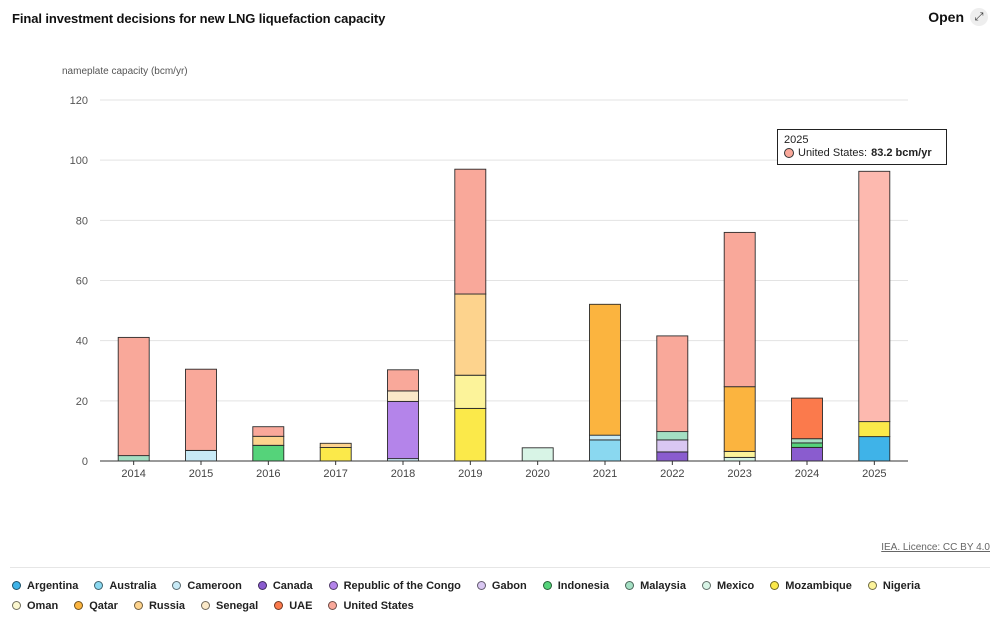 The height and width of the screenshot is (618, 1000). Describe the element at coordinates (946, 17) in the screenshot. I see `open-button-label: Open` at that location.